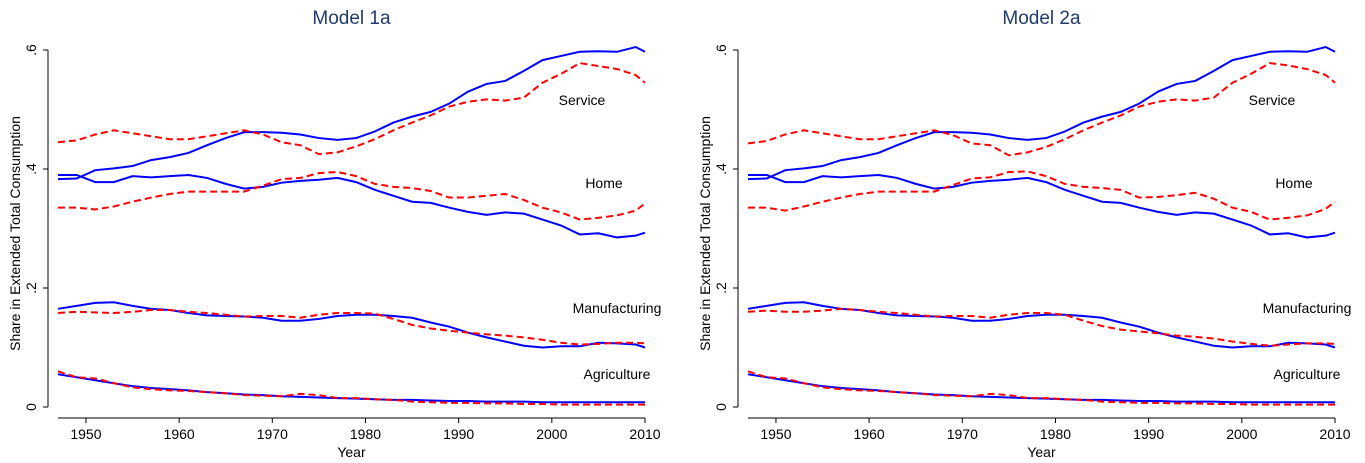  What do you see at coordinates (351, 18) in the screenshot?
I see `chart-title: Model 1a` at bounding box center [351, 18].